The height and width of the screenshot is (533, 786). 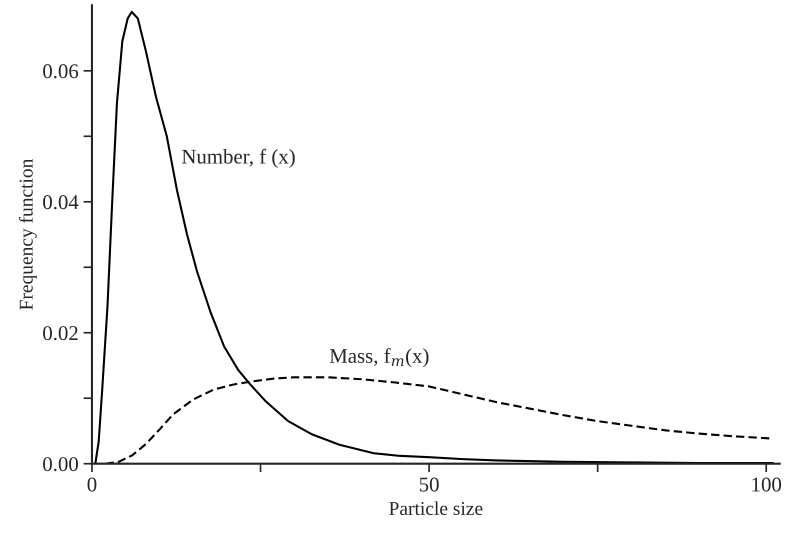 What do you see at coordinates (60, 464) in the screenshot?
I see `text: 0.00` at bounding box center [60, 464].